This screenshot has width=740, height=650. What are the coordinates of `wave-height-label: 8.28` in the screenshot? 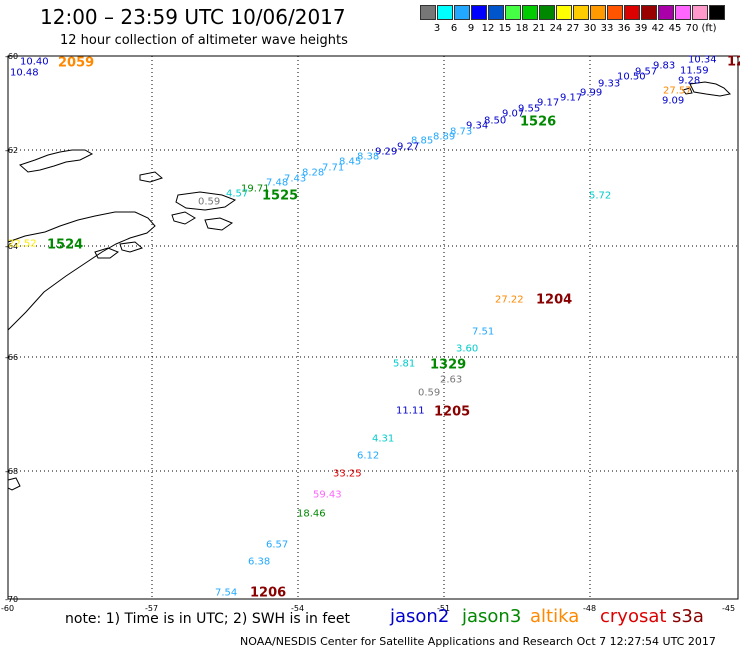 It's located at (313, 173).